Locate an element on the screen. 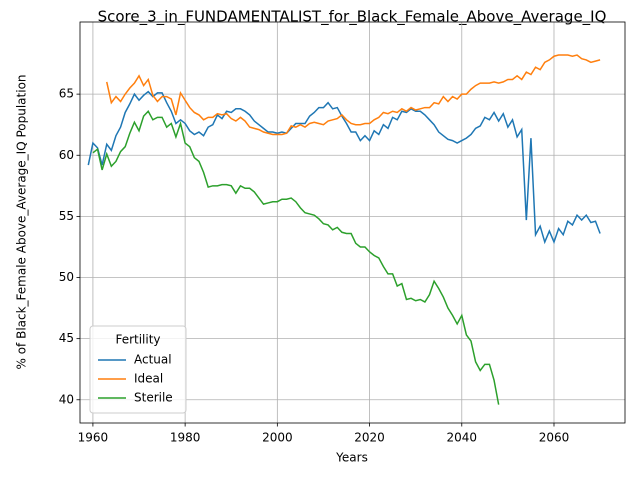  x-tick-label: 2020 is located at coordinates (369, 438).